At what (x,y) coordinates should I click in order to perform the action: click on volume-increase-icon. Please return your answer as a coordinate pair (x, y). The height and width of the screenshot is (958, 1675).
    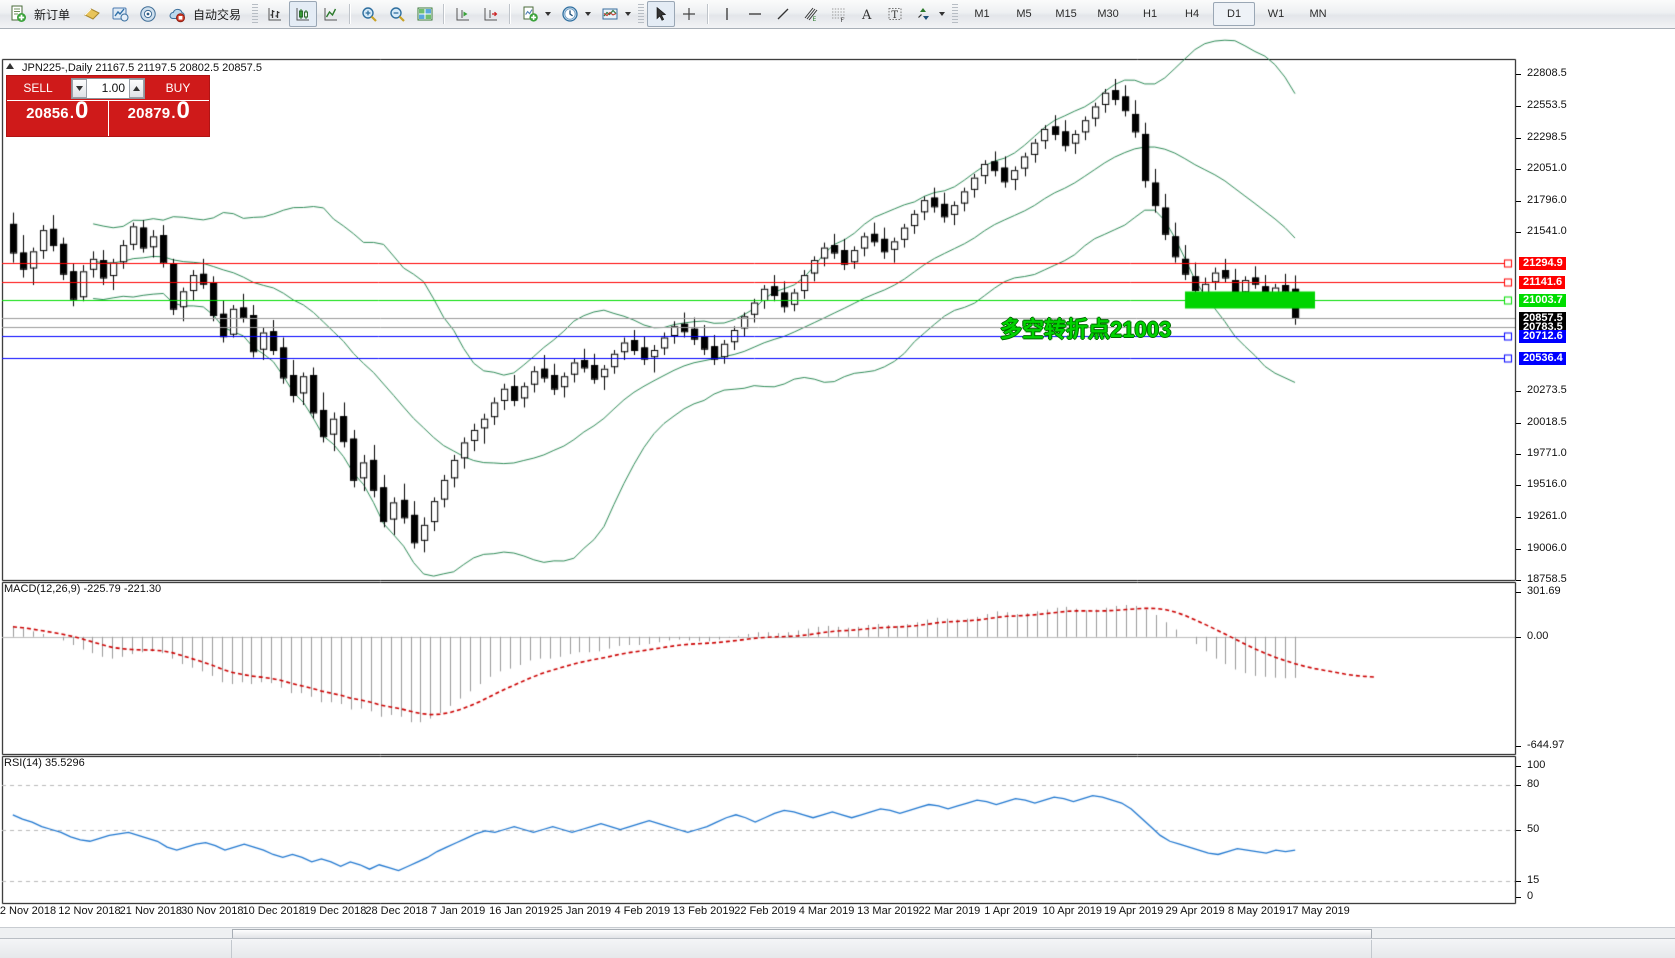
    Looking at the image, I should click on (136, 88).